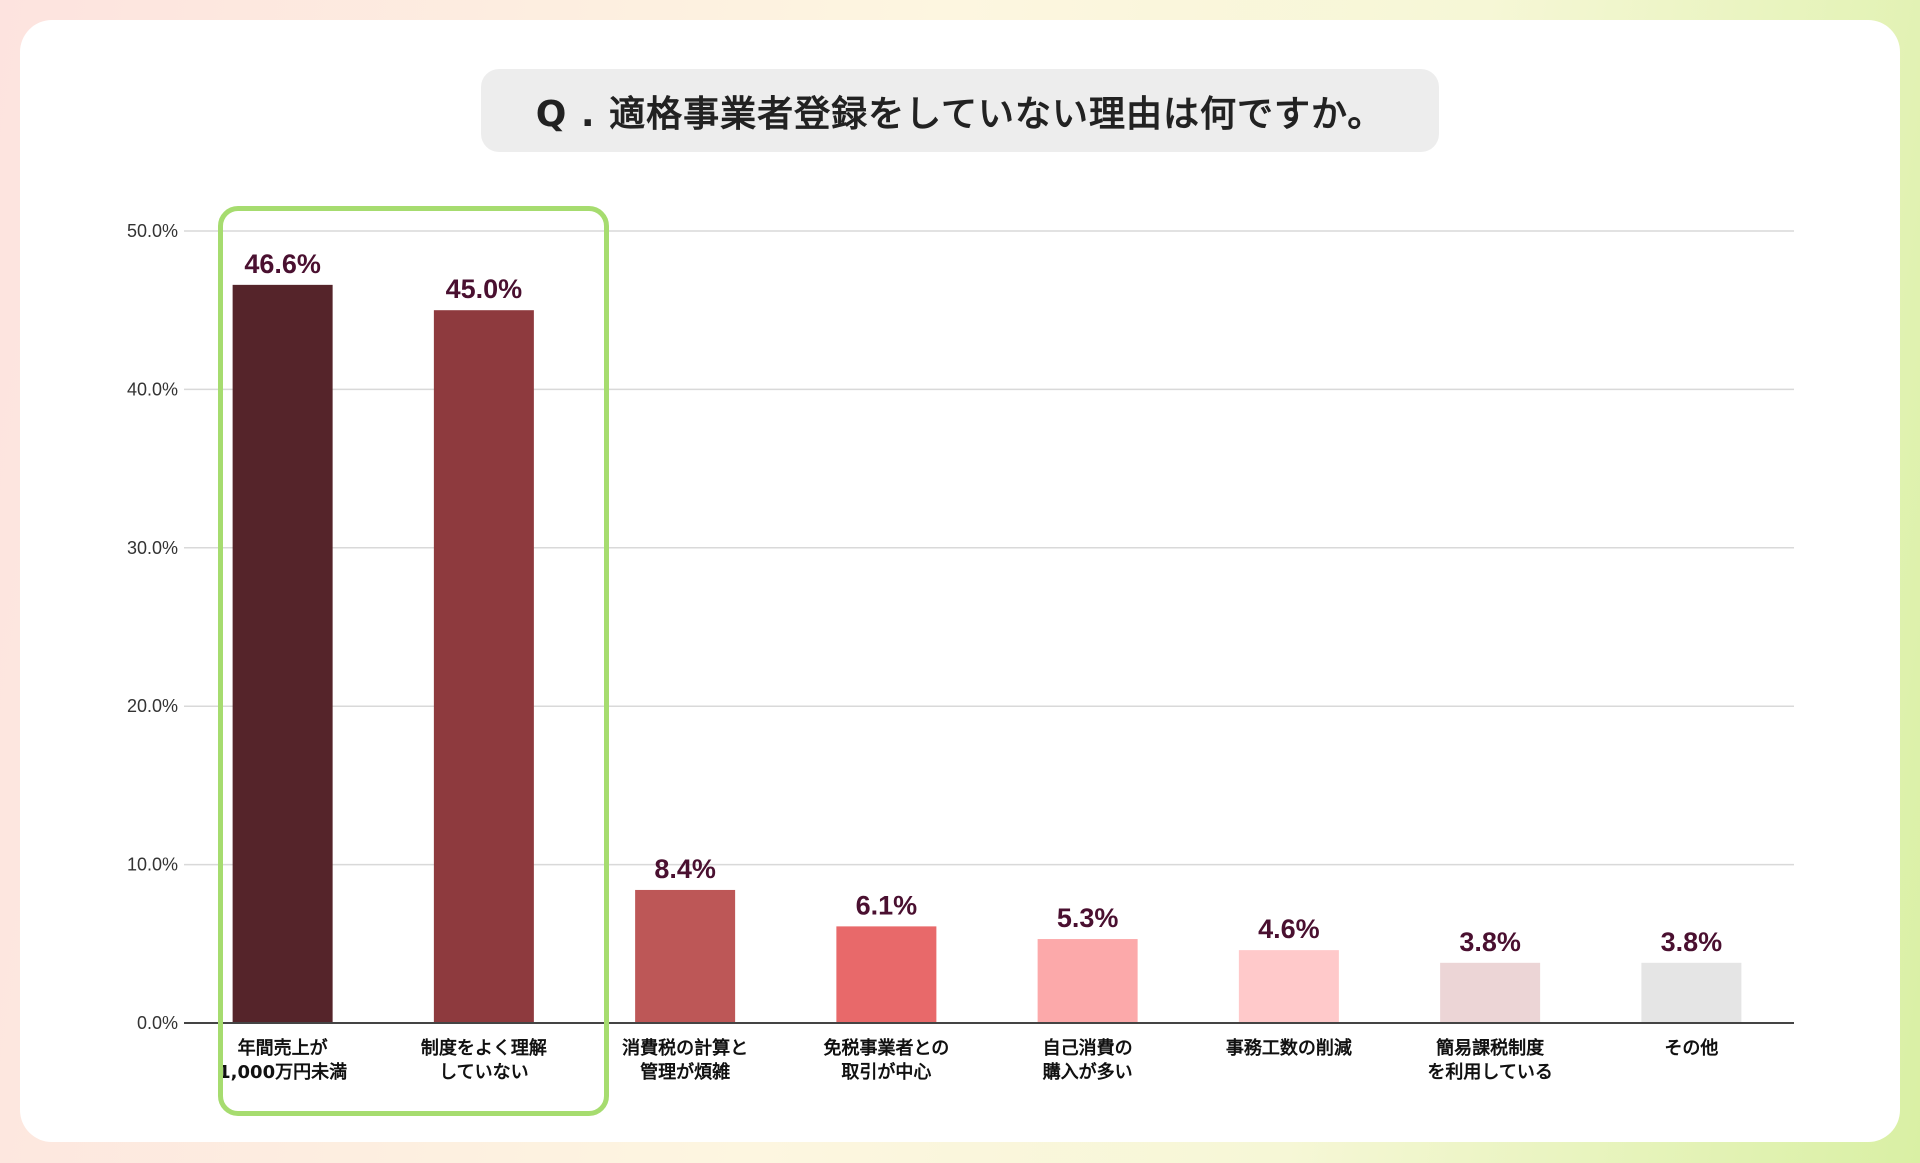 This screenshot has height=1163, width=1920. Describe the element at coordinates (282, 1072) in the screenshot. I see `x-tick-label: 1,000万円未満` at that location.